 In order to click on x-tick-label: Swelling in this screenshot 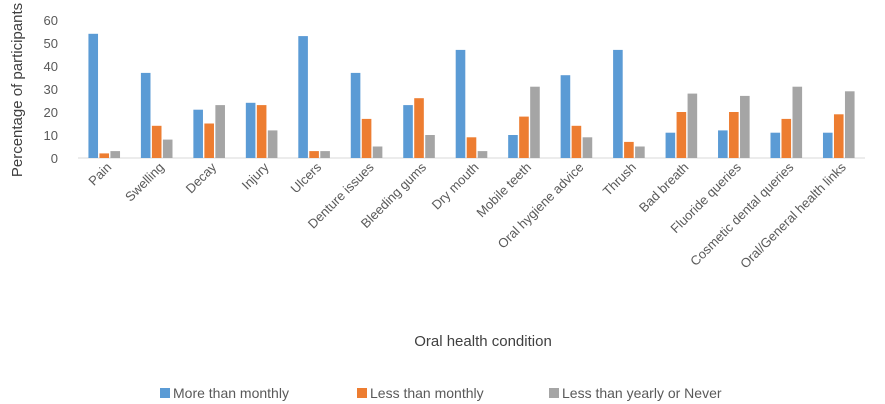, I will do `click(144, 182)`.